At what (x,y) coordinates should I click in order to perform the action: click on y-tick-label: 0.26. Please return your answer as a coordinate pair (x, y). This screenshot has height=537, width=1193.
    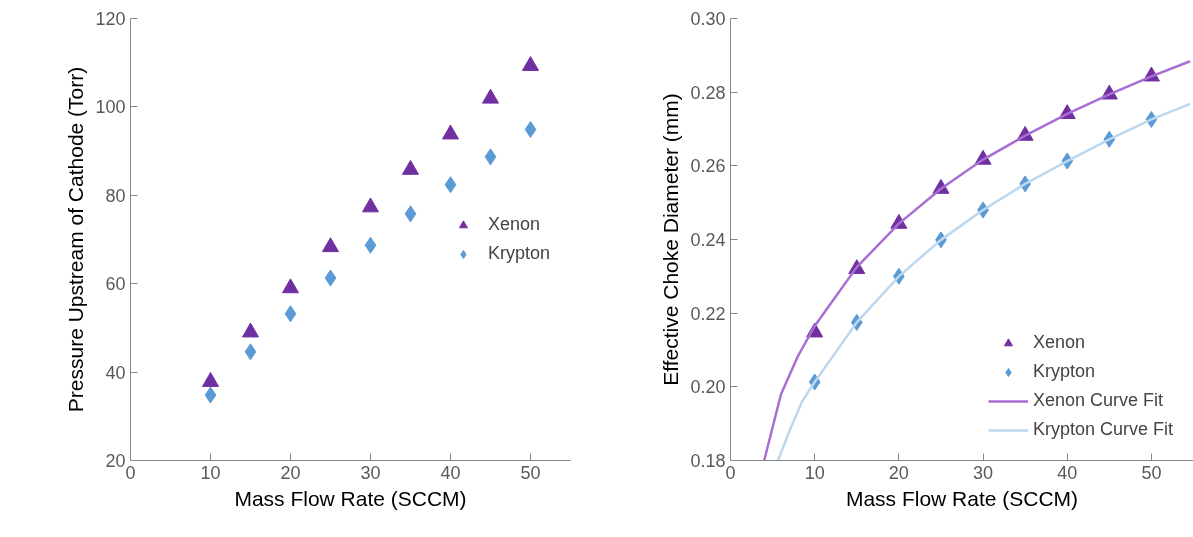
    Looking at the image, I should click on (708, 166).